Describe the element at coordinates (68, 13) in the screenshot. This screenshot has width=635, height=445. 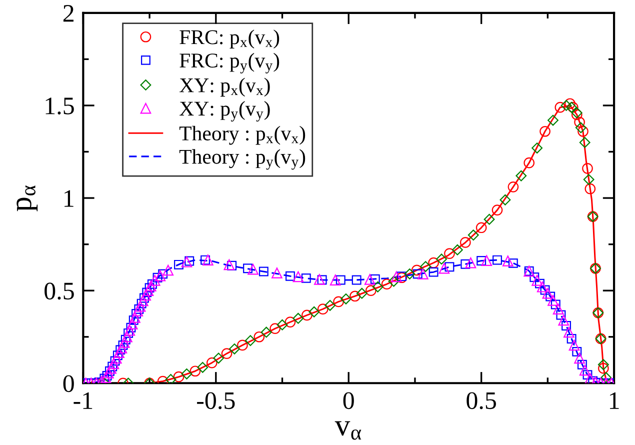
I see `y-tick-label: 2` at that location.